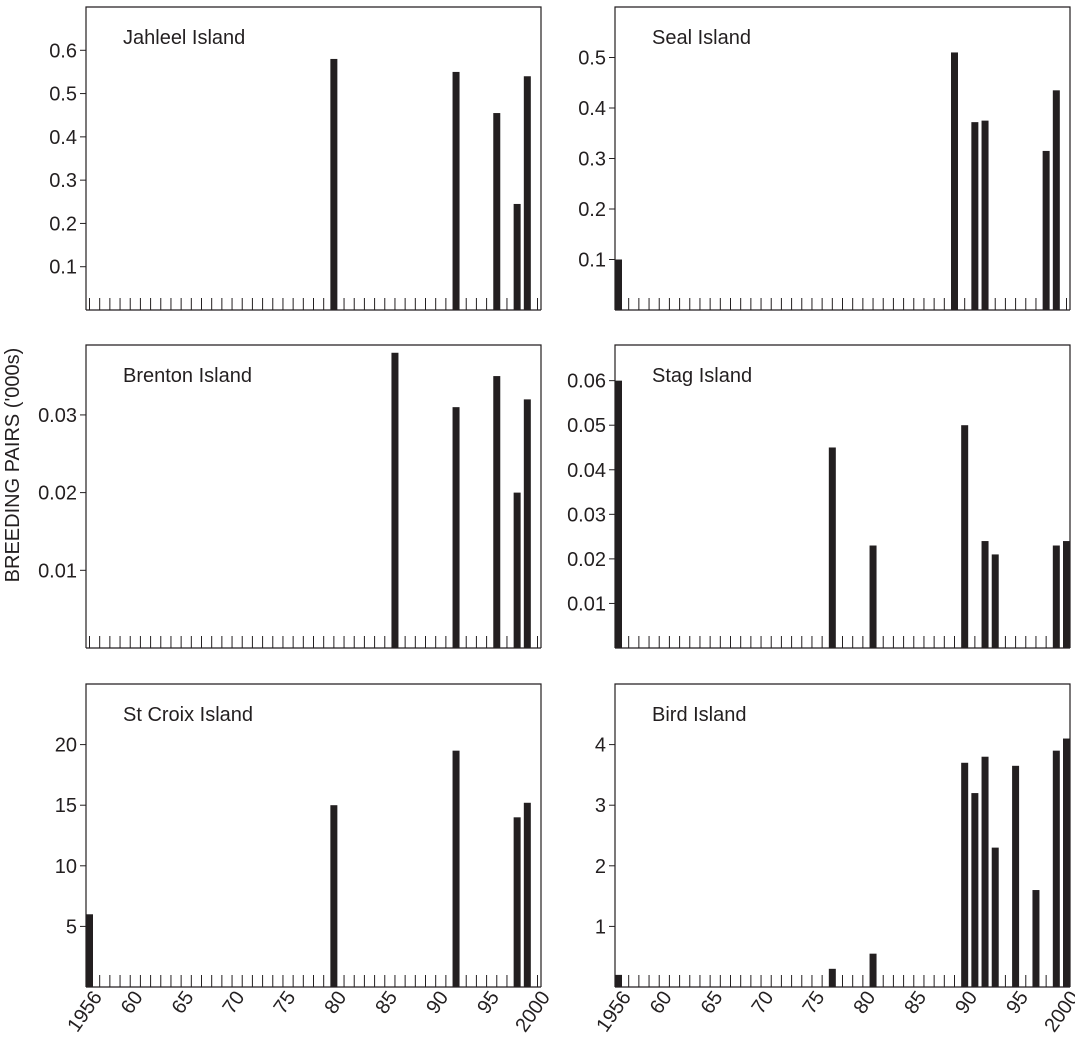  Describe the element at coordinates (63, 138) in the screenshot. I see `y-tick-label: 0.4` at that location.